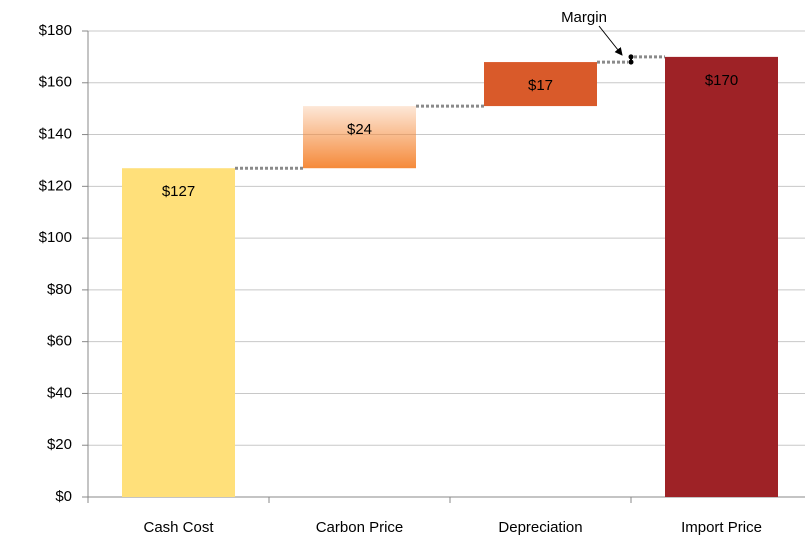  Describe the element at coordinates (178, 191) in the screenshot. I see `value-label: $127` at that location.